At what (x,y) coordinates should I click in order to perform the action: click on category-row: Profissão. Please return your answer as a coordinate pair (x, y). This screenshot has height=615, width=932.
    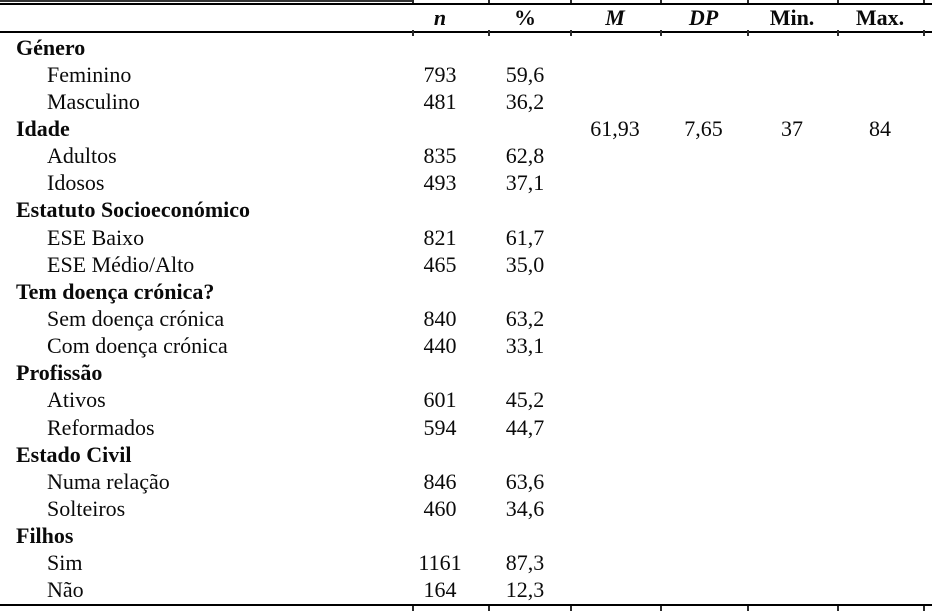
    Looking at the image, I should click on (466, 373).